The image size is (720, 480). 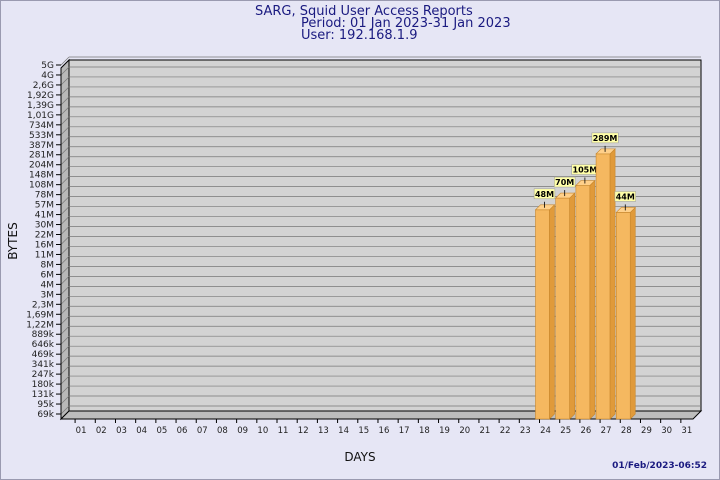 What do you see at coordinates (141, 431) in the screenshot?
I see `x-tick-label: 04` at bounding box center [141, 431].